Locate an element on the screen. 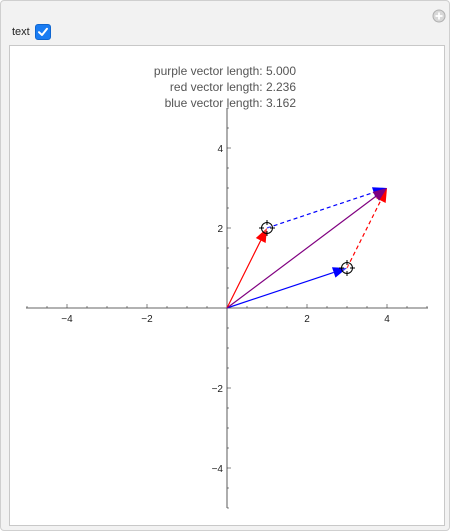 This screenshot has height=531, width=450. y-tick-label: −2 is located at coordinates (218, 389).